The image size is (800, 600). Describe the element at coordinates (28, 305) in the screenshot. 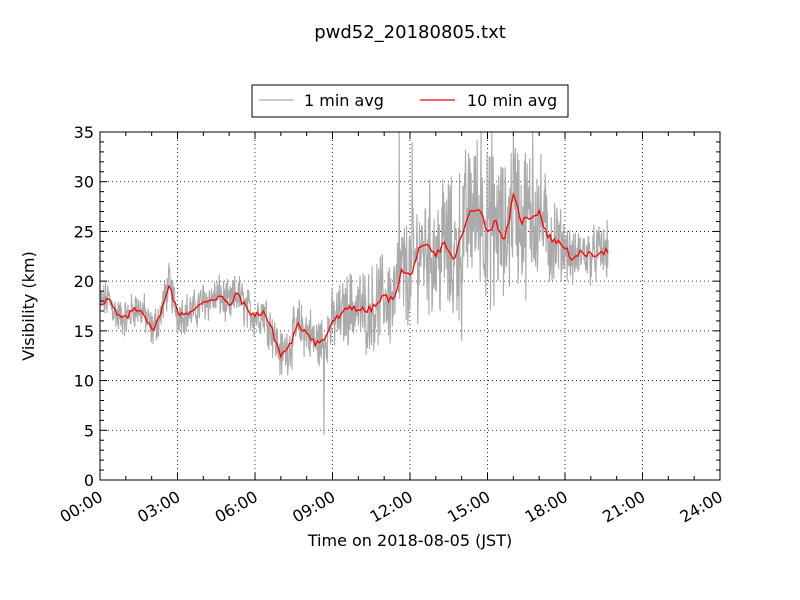

I see `y-axis-label: Visibility (km)` at that location.